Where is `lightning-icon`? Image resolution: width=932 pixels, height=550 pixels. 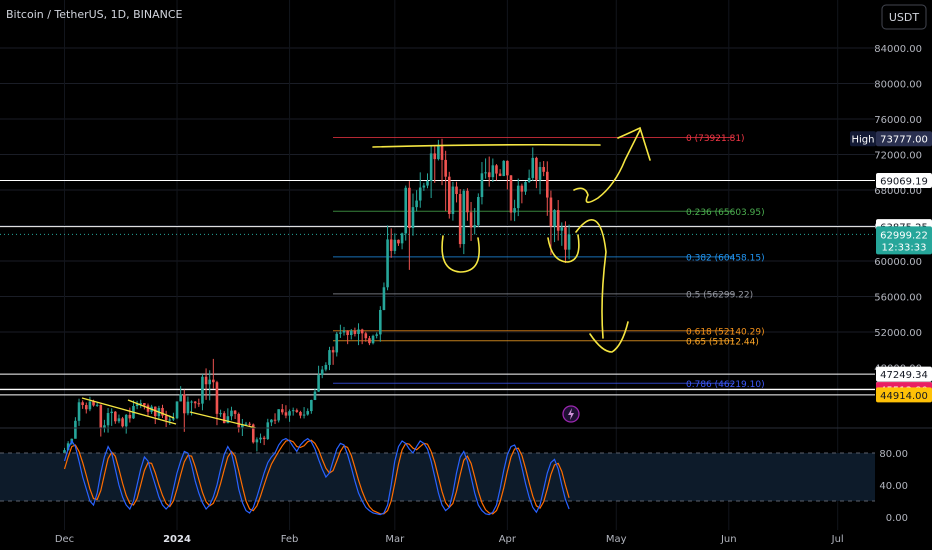
lightning-icon is located at coordinates (571, 414).